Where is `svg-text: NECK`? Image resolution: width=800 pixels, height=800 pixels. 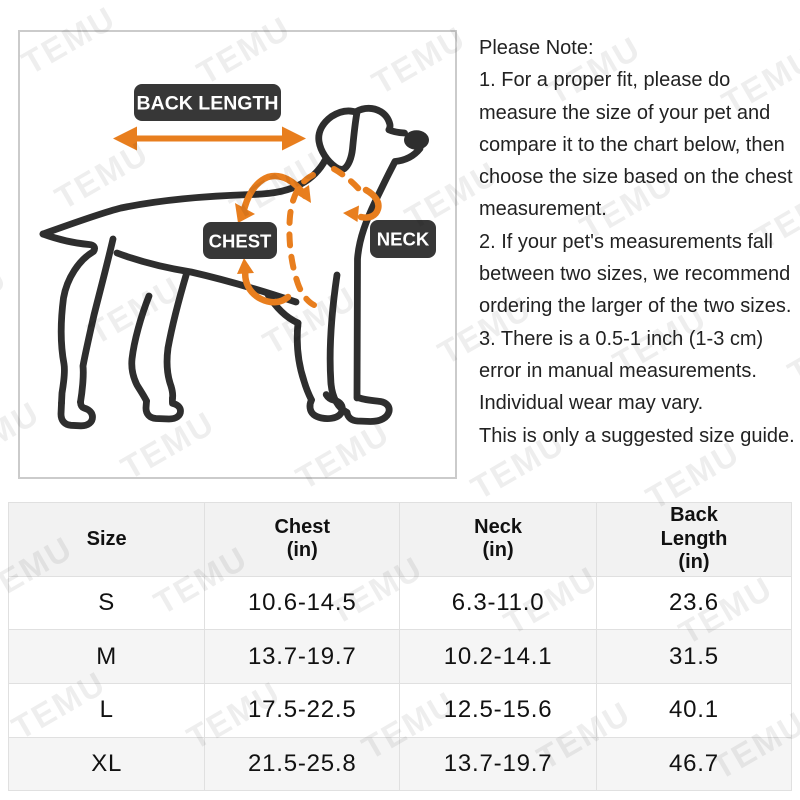 svg-text: NECK is located at coordinates (403, 239).